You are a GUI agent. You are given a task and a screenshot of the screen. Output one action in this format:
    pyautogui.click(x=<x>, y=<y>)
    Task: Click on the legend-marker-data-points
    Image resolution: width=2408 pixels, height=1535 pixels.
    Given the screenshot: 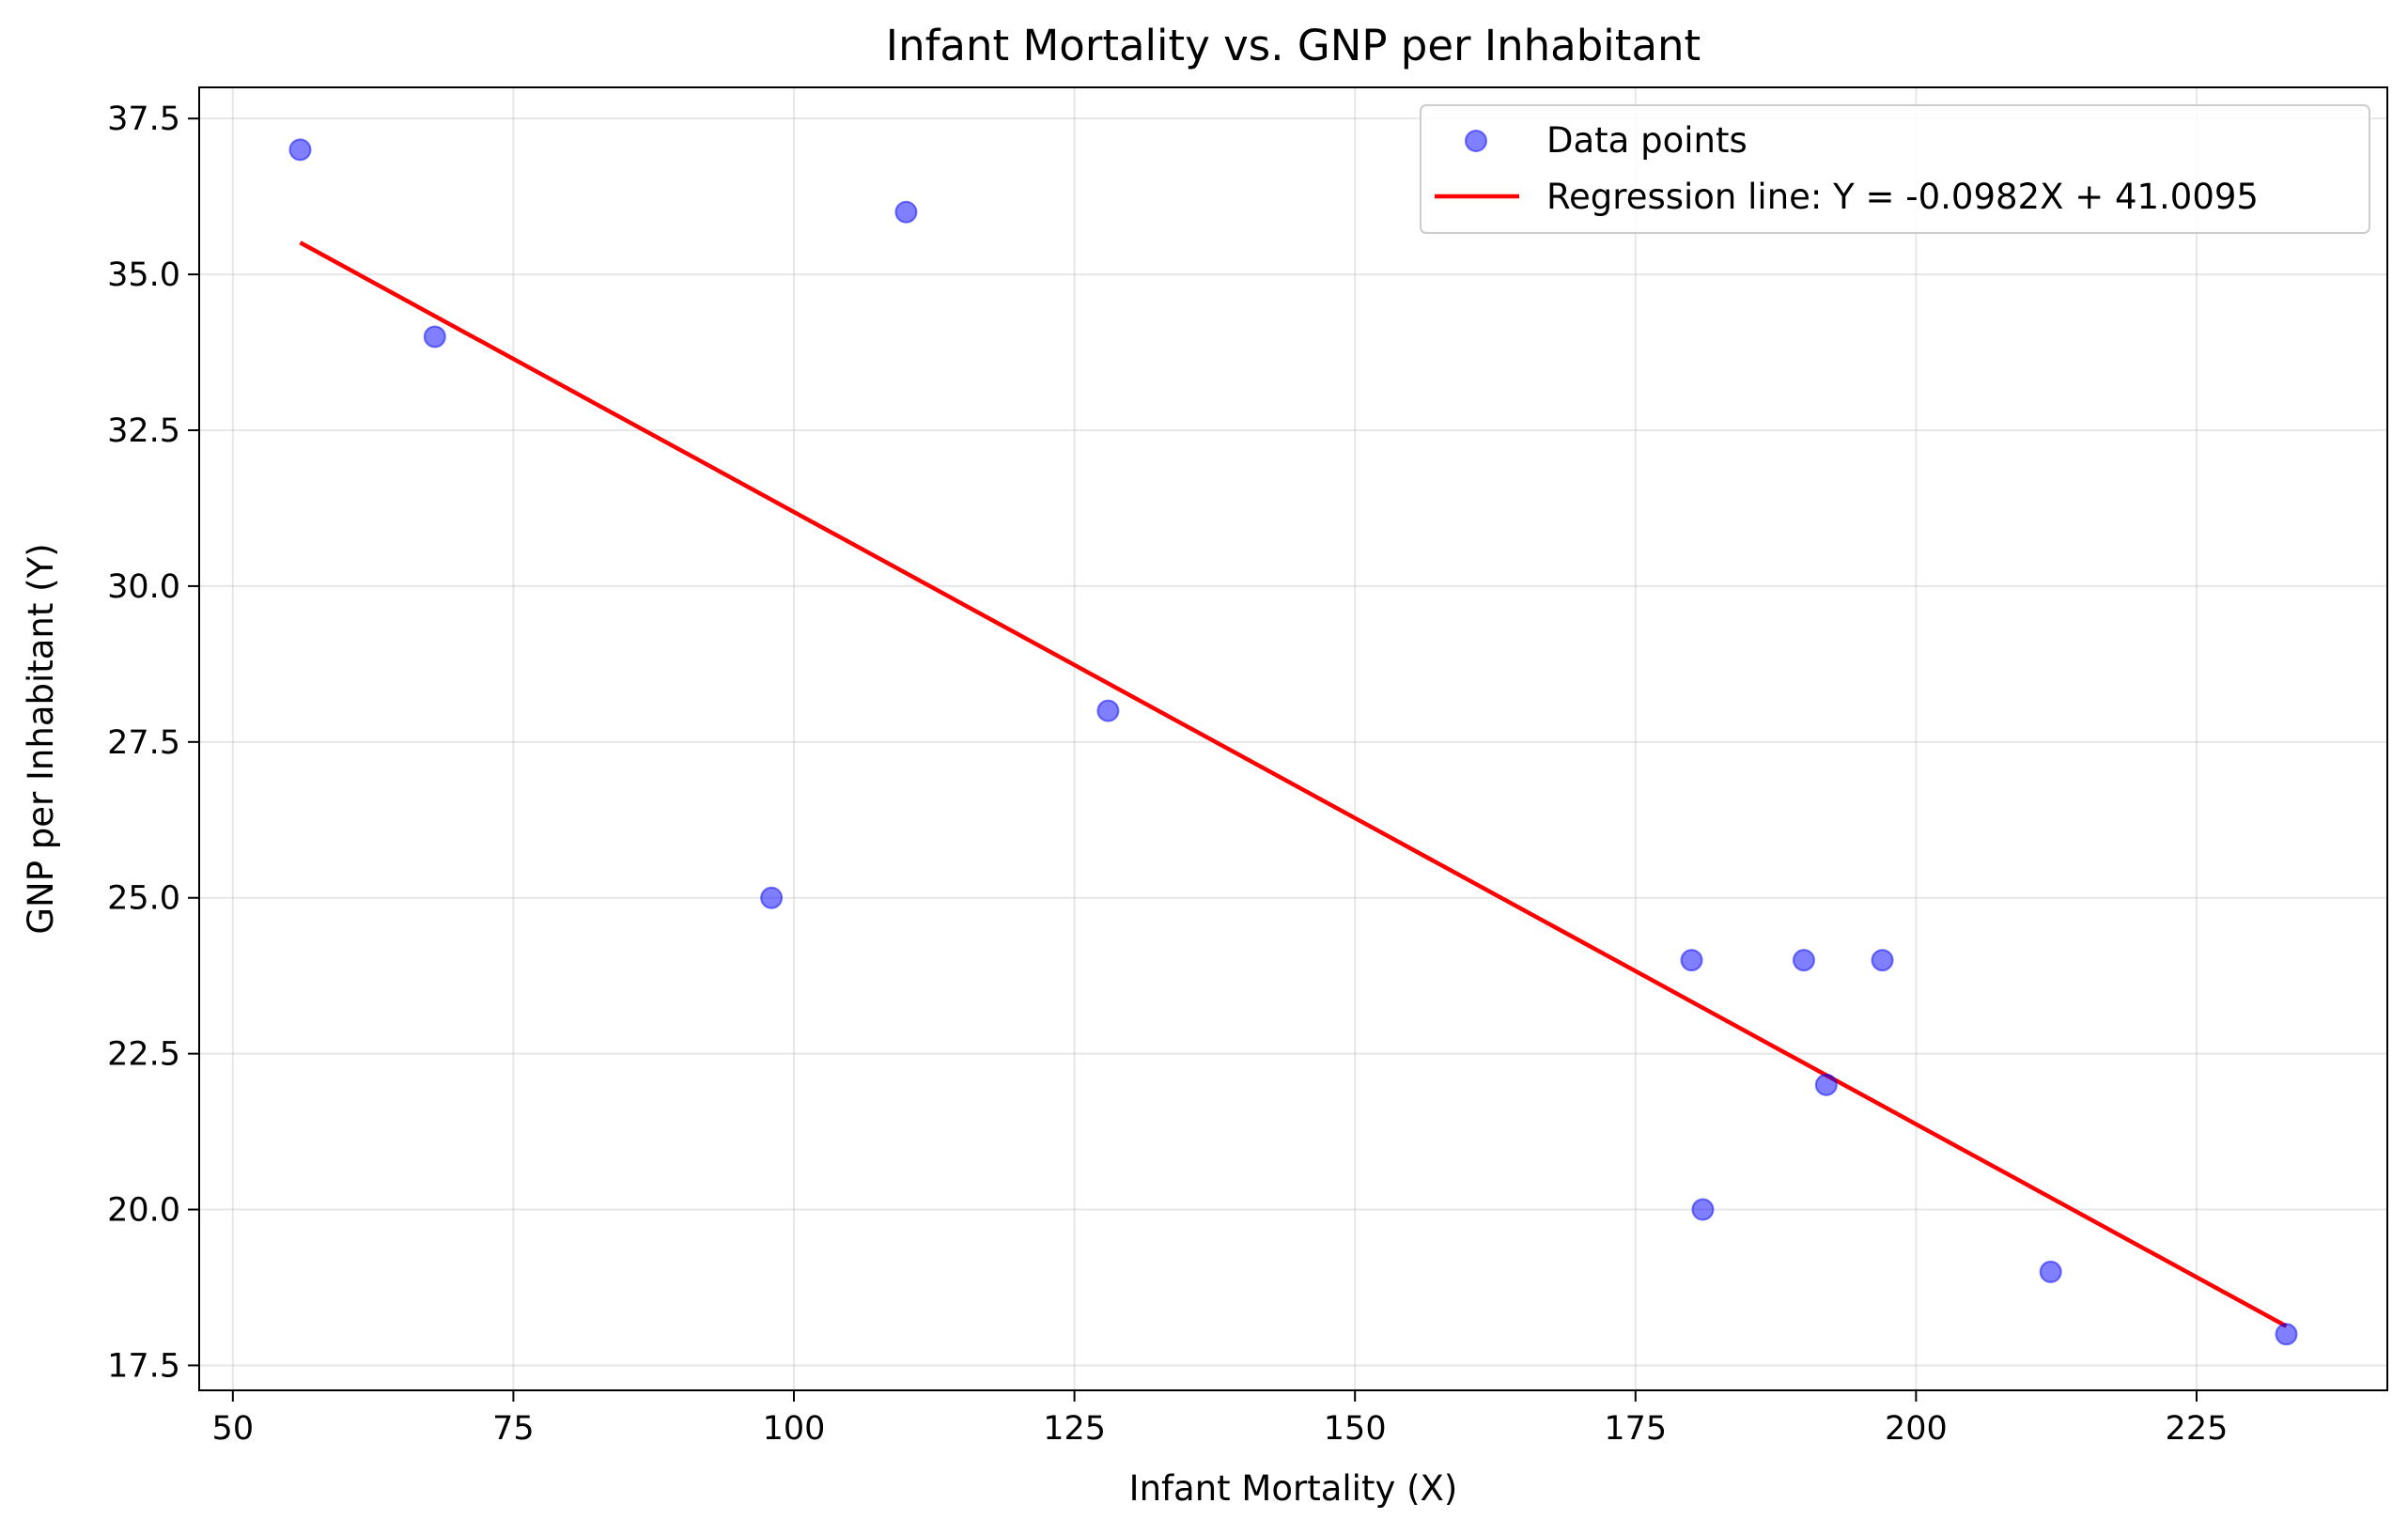 What is the action you would take?
    pyautogui.click(x=1476, y=141)
    